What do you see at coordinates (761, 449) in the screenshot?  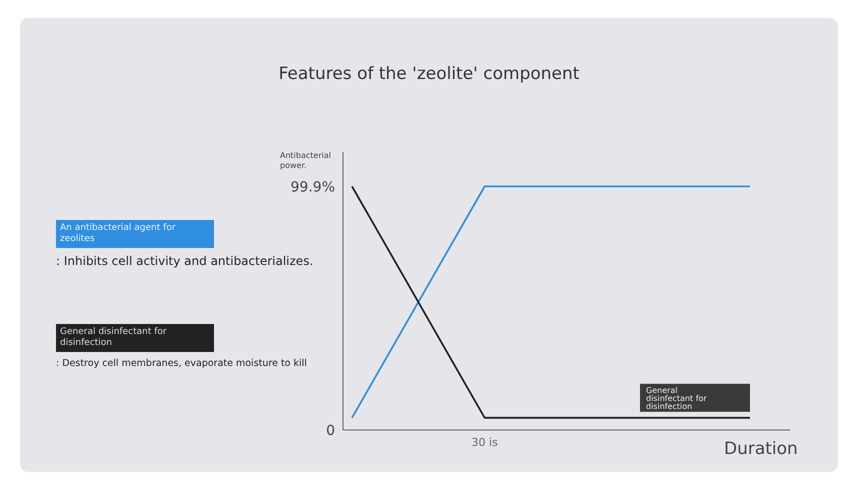 I see `x-axis-title: Duration` at bounding box center [761, 449].